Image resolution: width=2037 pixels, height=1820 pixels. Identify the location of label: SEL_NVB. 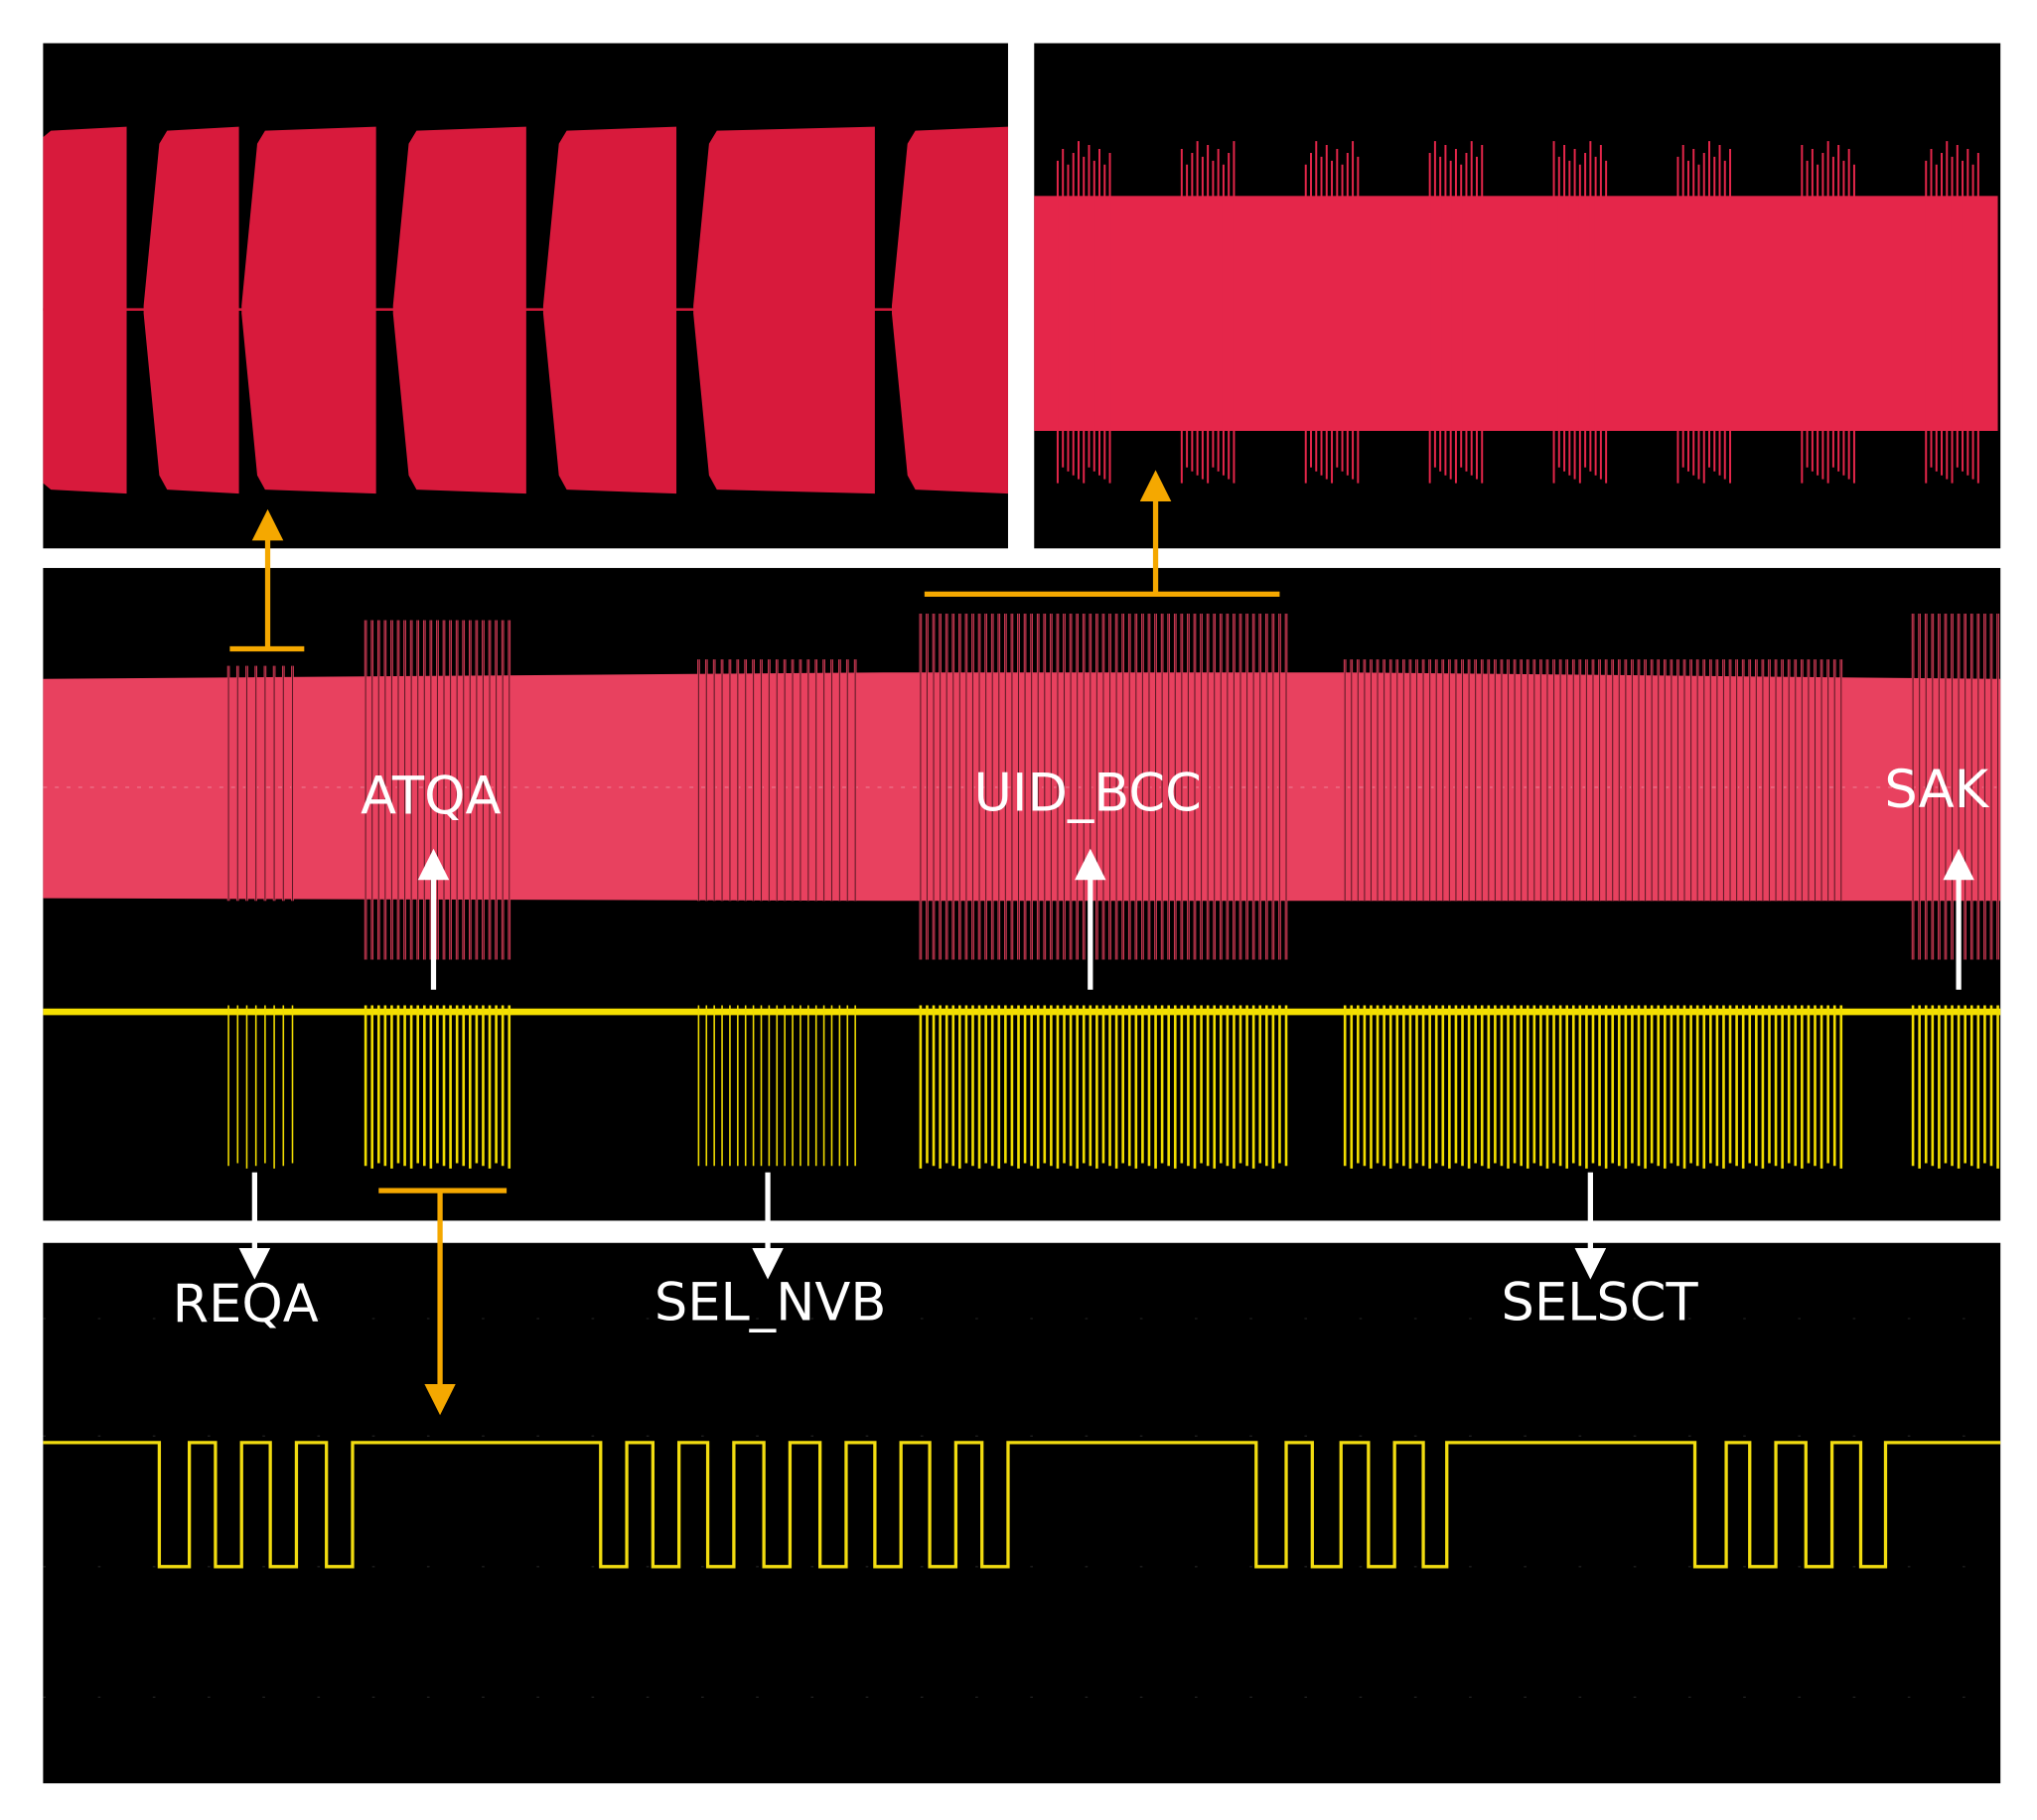
(771, 1303).